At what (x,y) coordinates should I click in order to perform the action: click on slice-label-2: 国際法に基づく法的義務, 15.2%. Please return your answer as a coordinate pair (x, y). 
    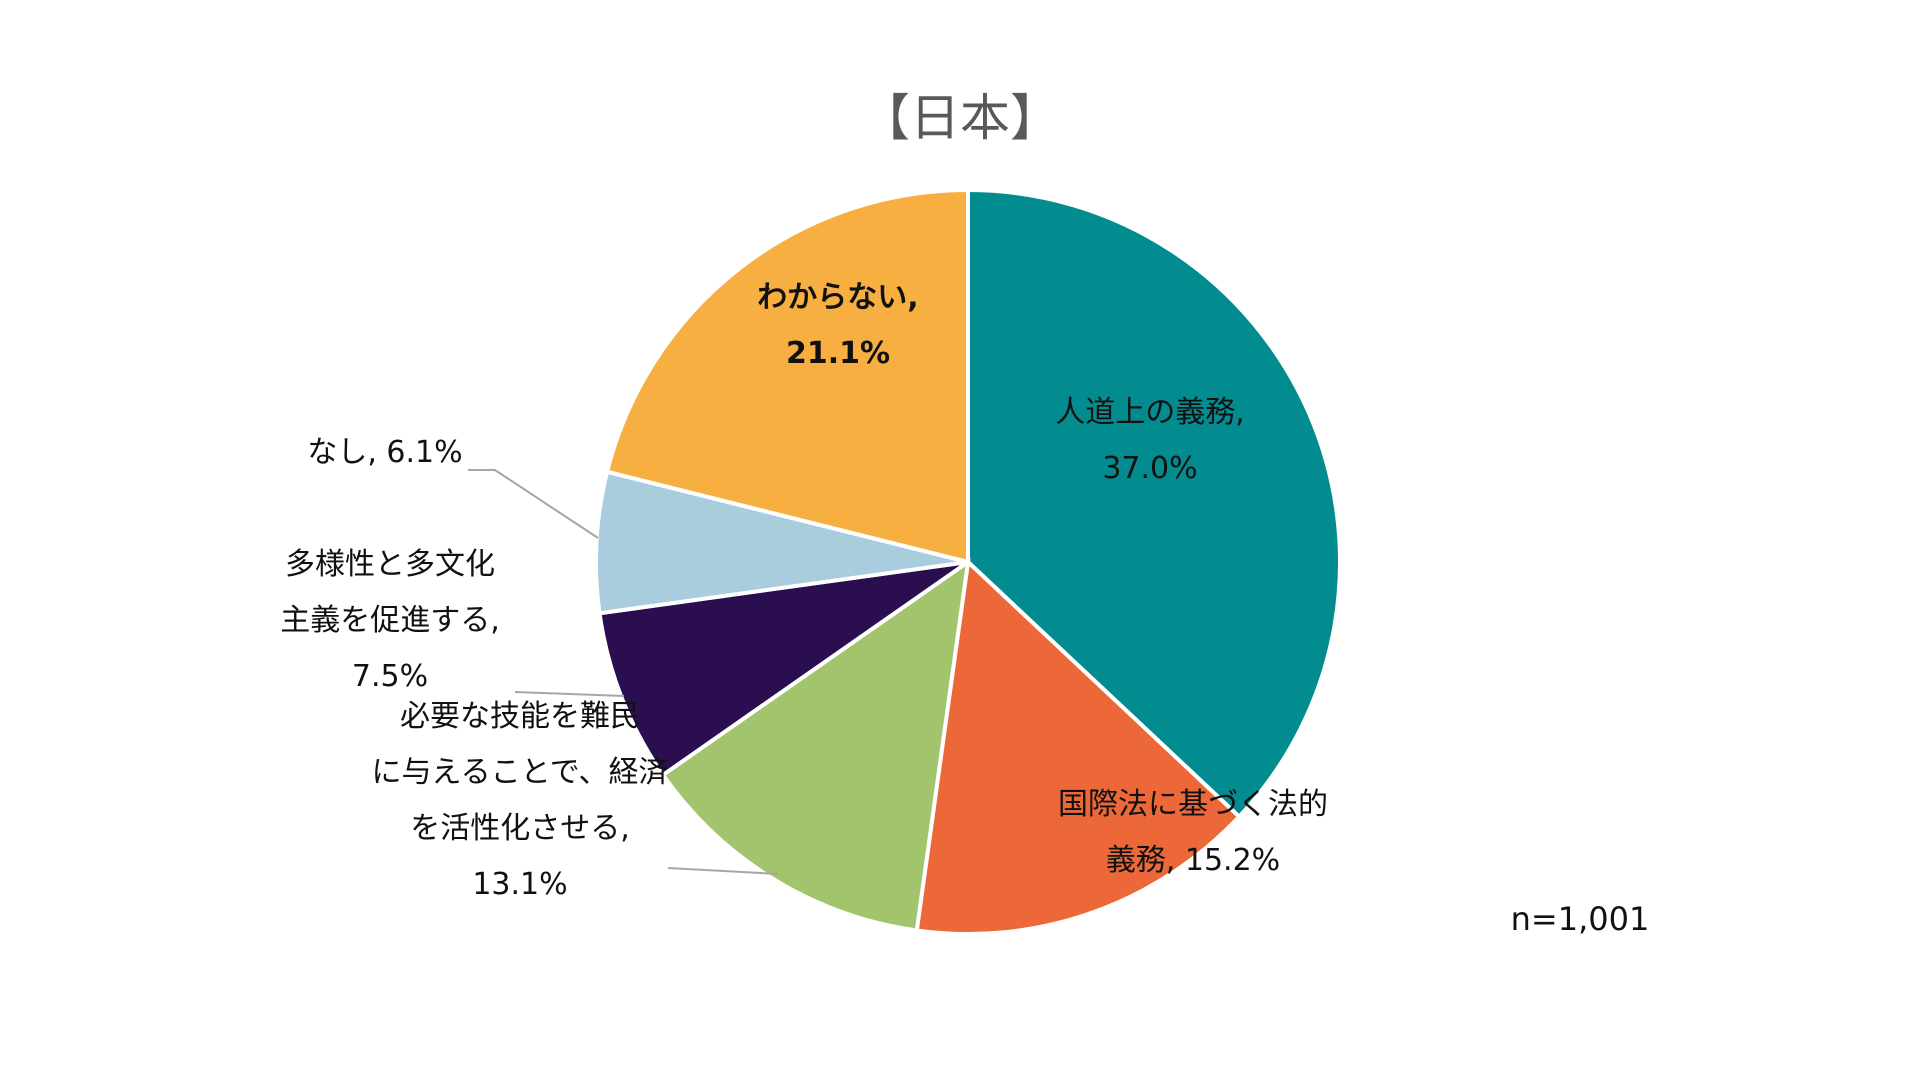
    Looking at the image, I should click on (1193, 832).